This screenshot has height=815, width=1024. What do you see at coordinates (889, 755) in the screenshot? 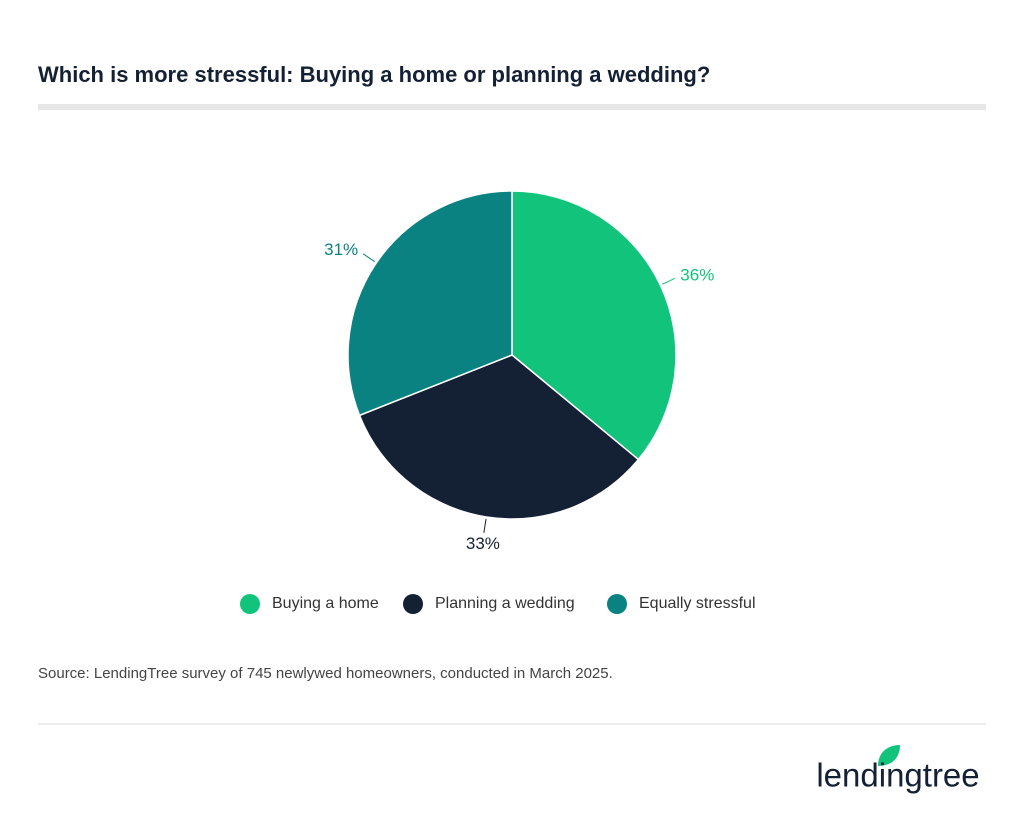
I see `logo-leaf` at bounding box center [889, 755].